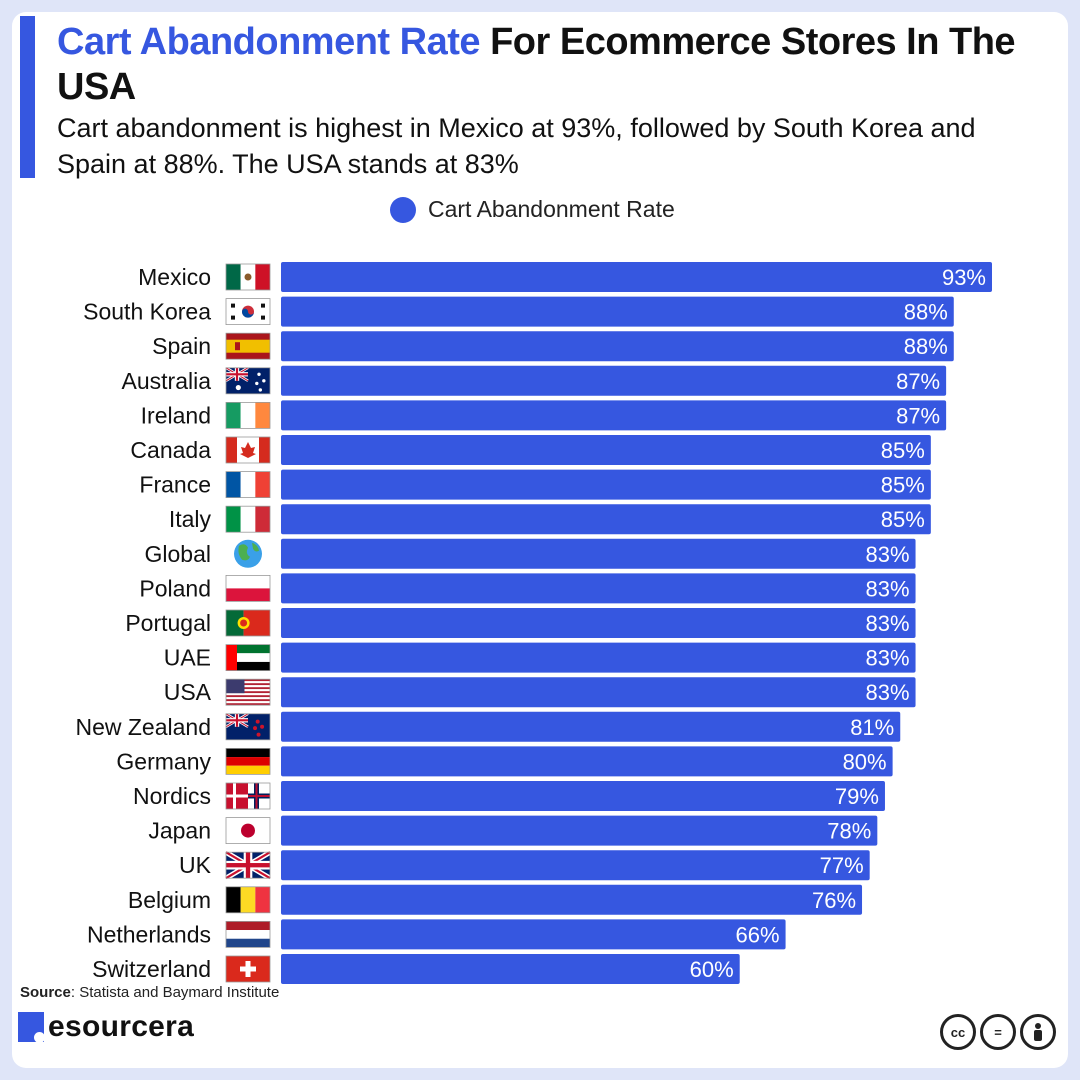  What do you see at coordinates (31, 1027) in the screenshot?
I see `brand-mark-icon` at bounding box center [31, 1027].